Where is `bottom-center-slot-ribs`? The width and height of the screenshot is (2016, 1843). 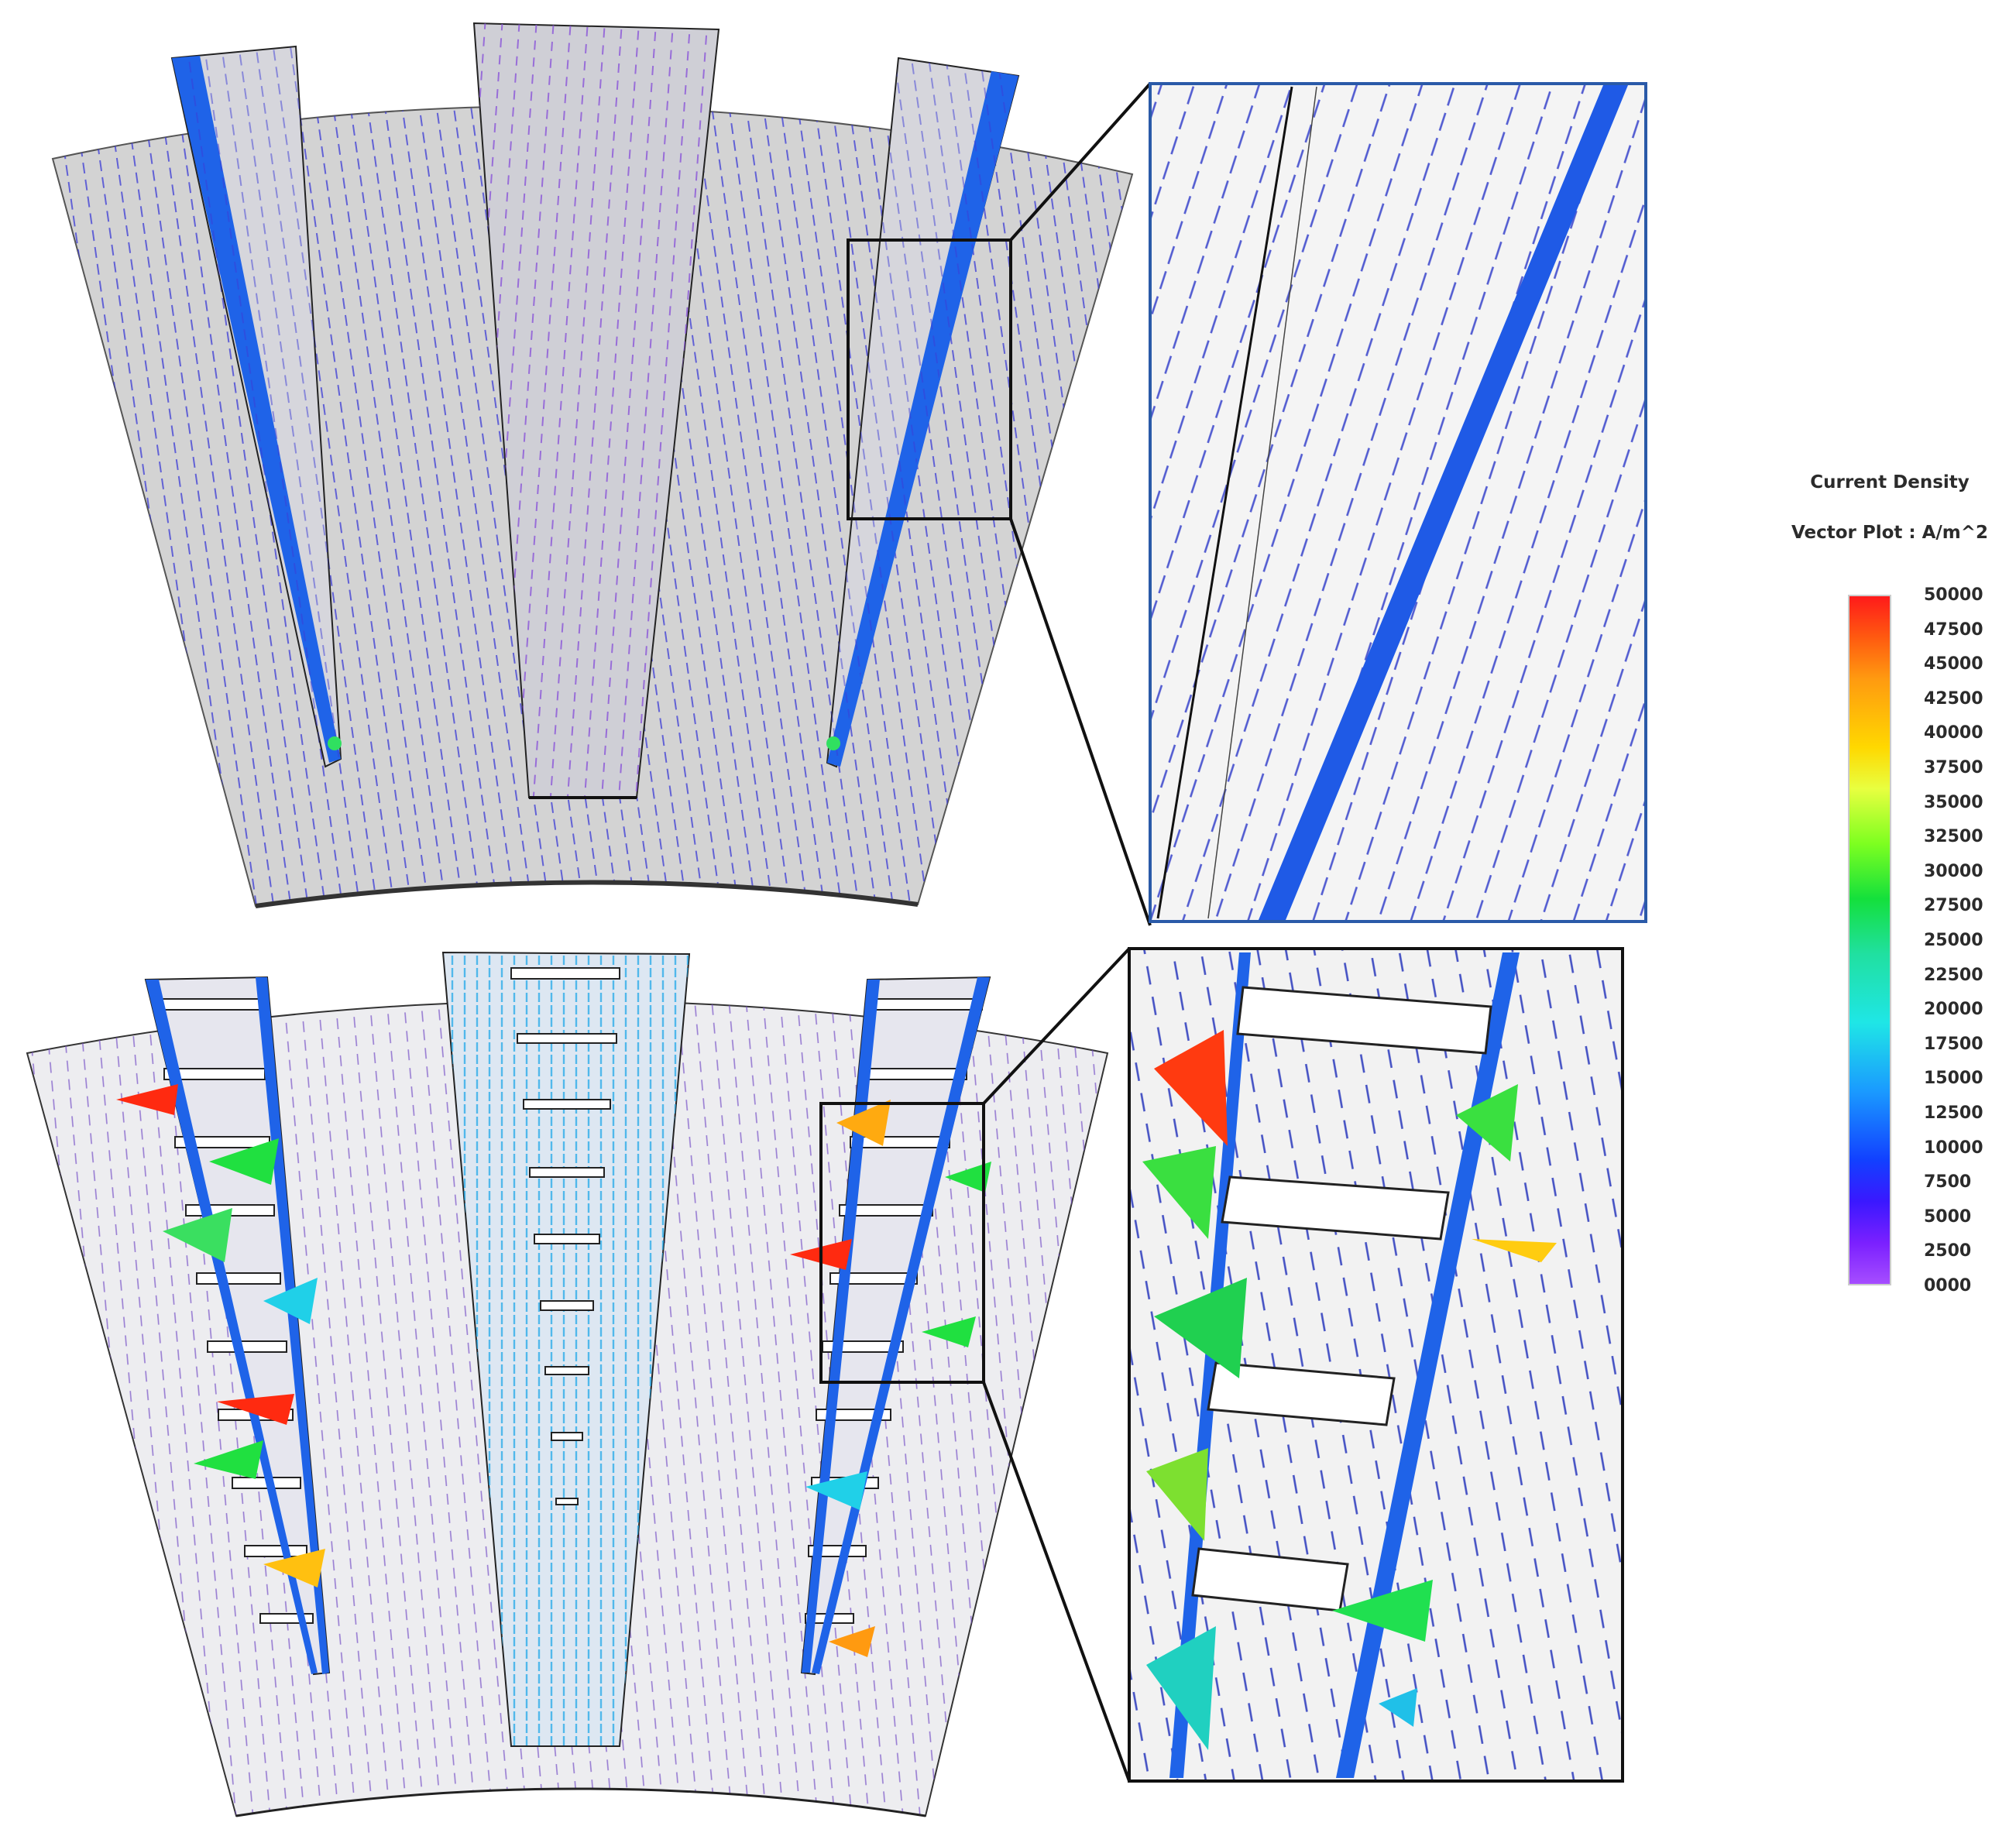
bottom-center-slot-ribs is located at coordinates (565, 1236).